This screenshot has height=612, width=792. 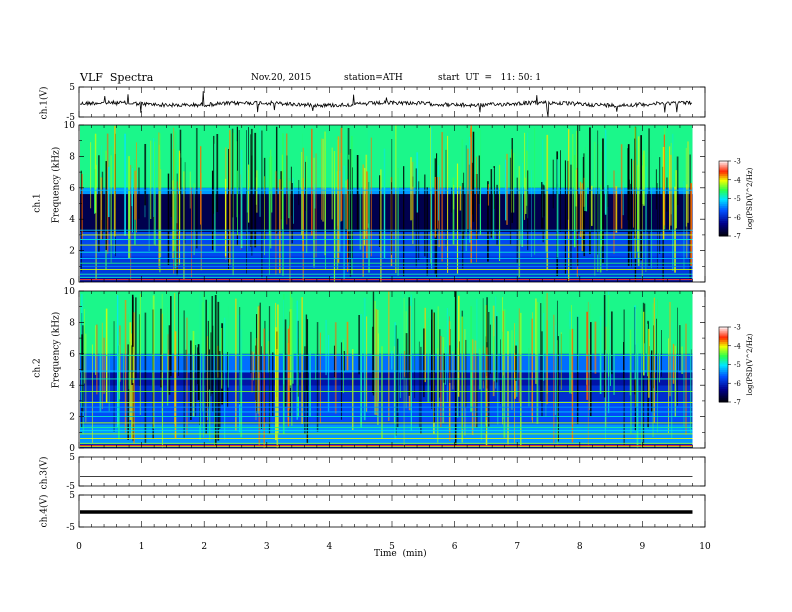 I want to click on ch4-voltage-axis-label: ch.4(V), so click(x=44, y=511).